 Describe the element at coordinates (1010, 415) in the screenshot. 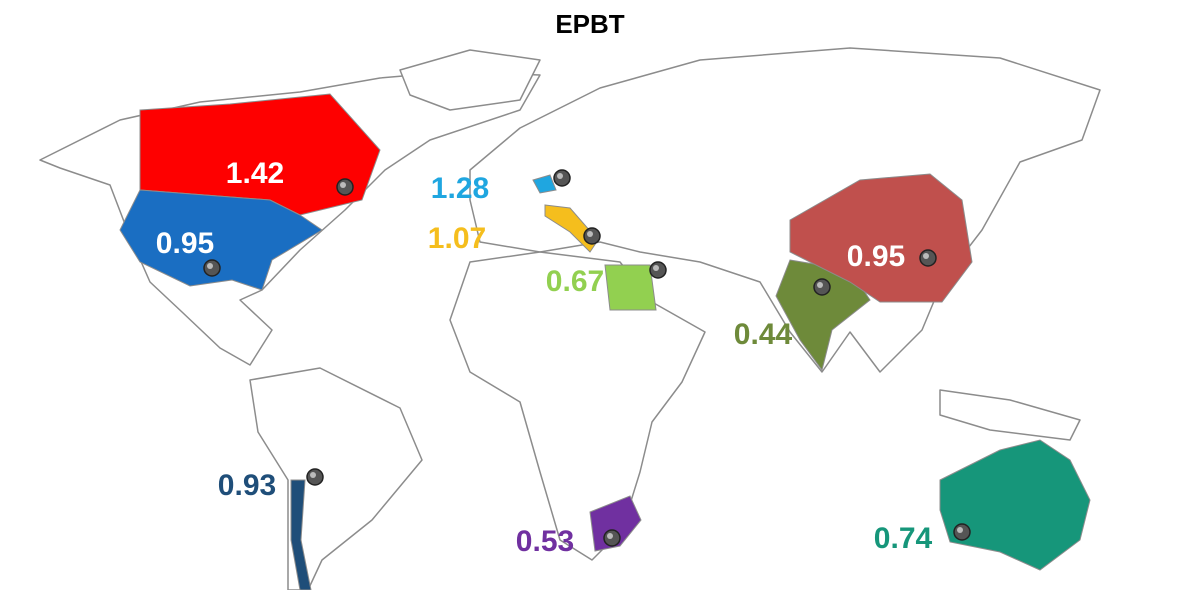

I see `southeast-asia-islands` at that location.